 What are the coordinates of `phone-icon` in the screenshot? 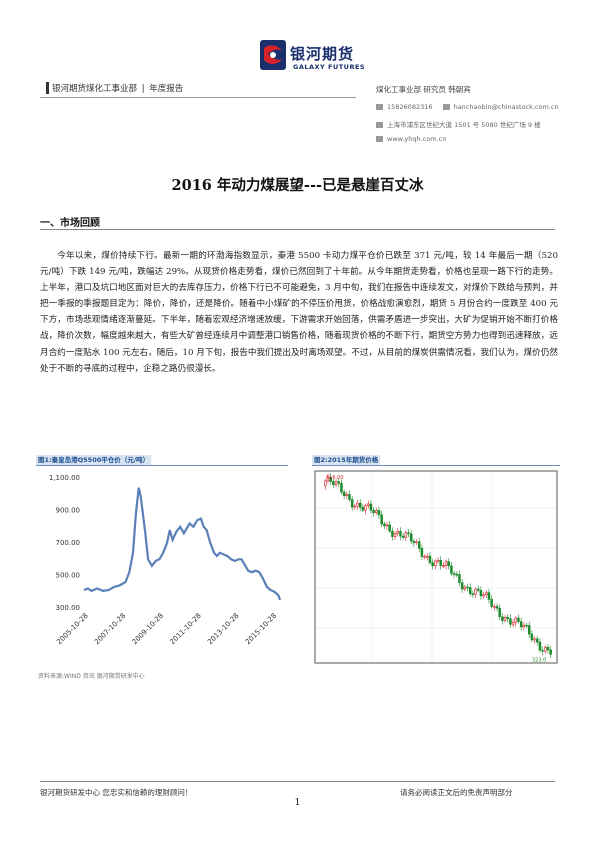 It's located at (379, 107).